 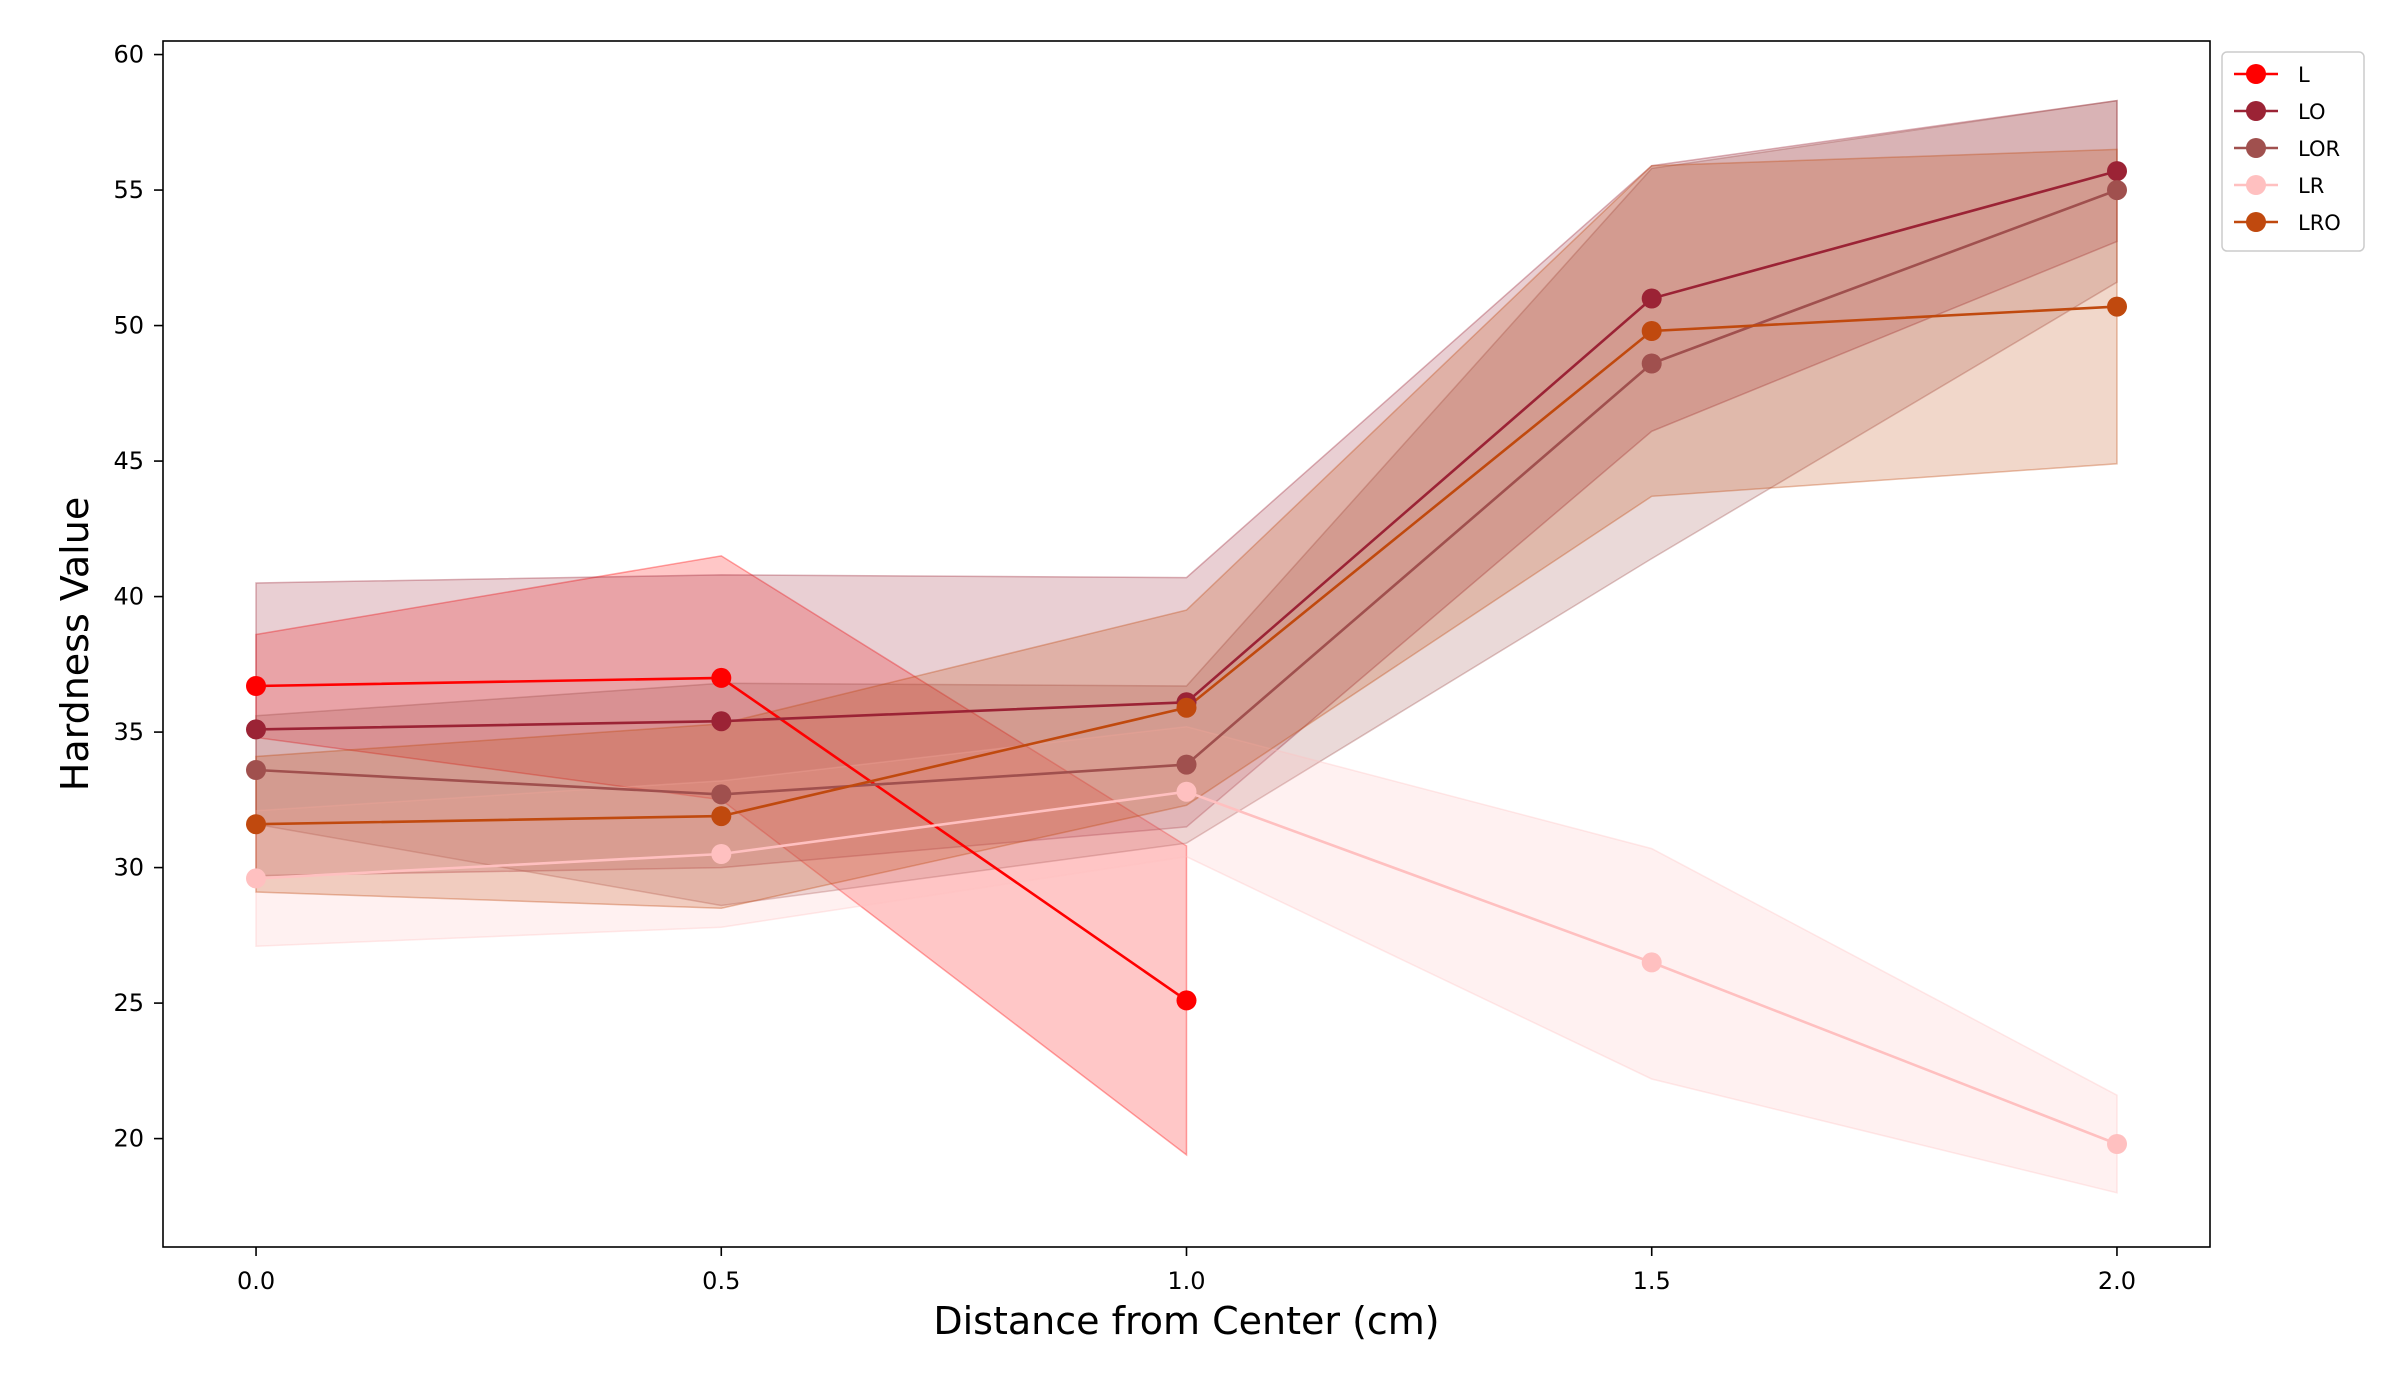 I want to click on y-tick-label: 25, so click(x=128, y=1003).